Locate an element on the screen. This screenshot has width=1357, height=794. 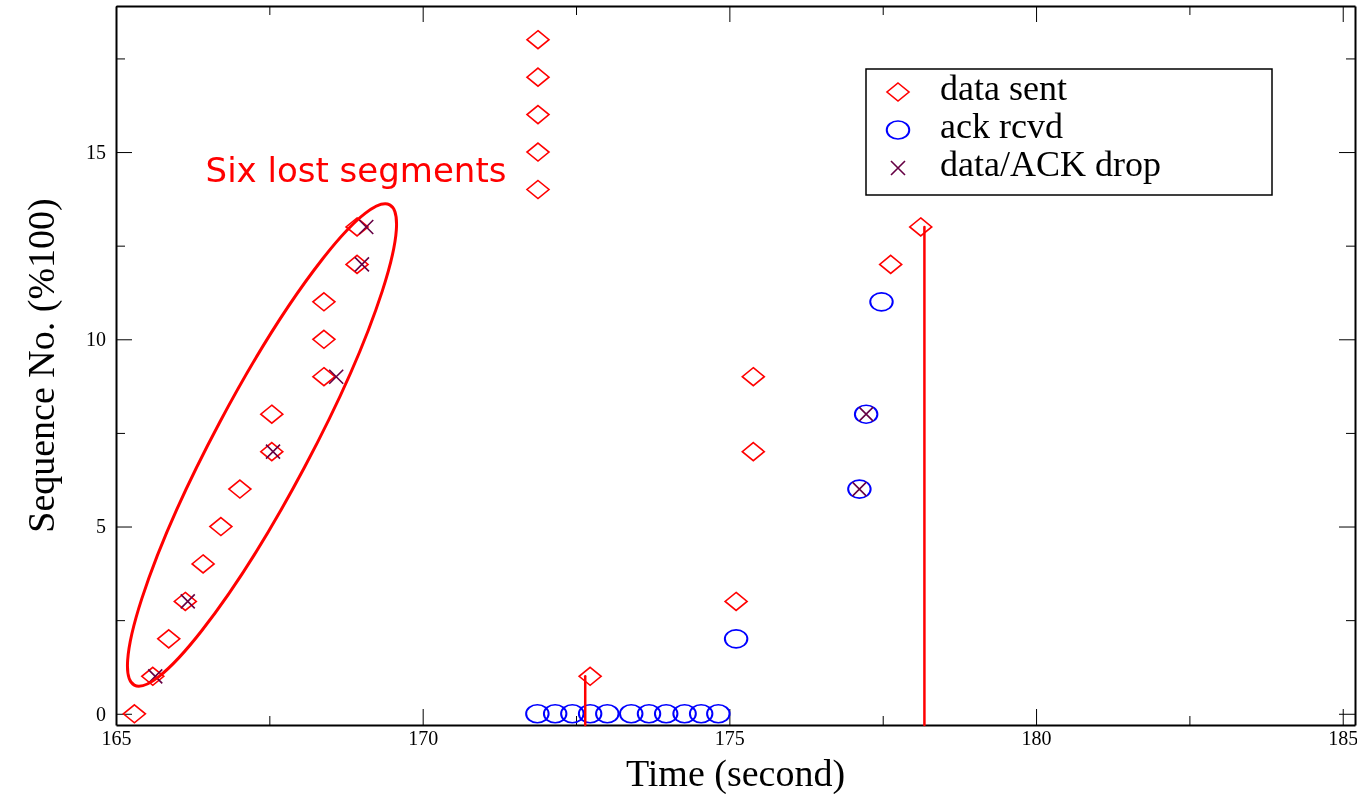
y-tick-label: 0 is located at coordinates (101, 713).